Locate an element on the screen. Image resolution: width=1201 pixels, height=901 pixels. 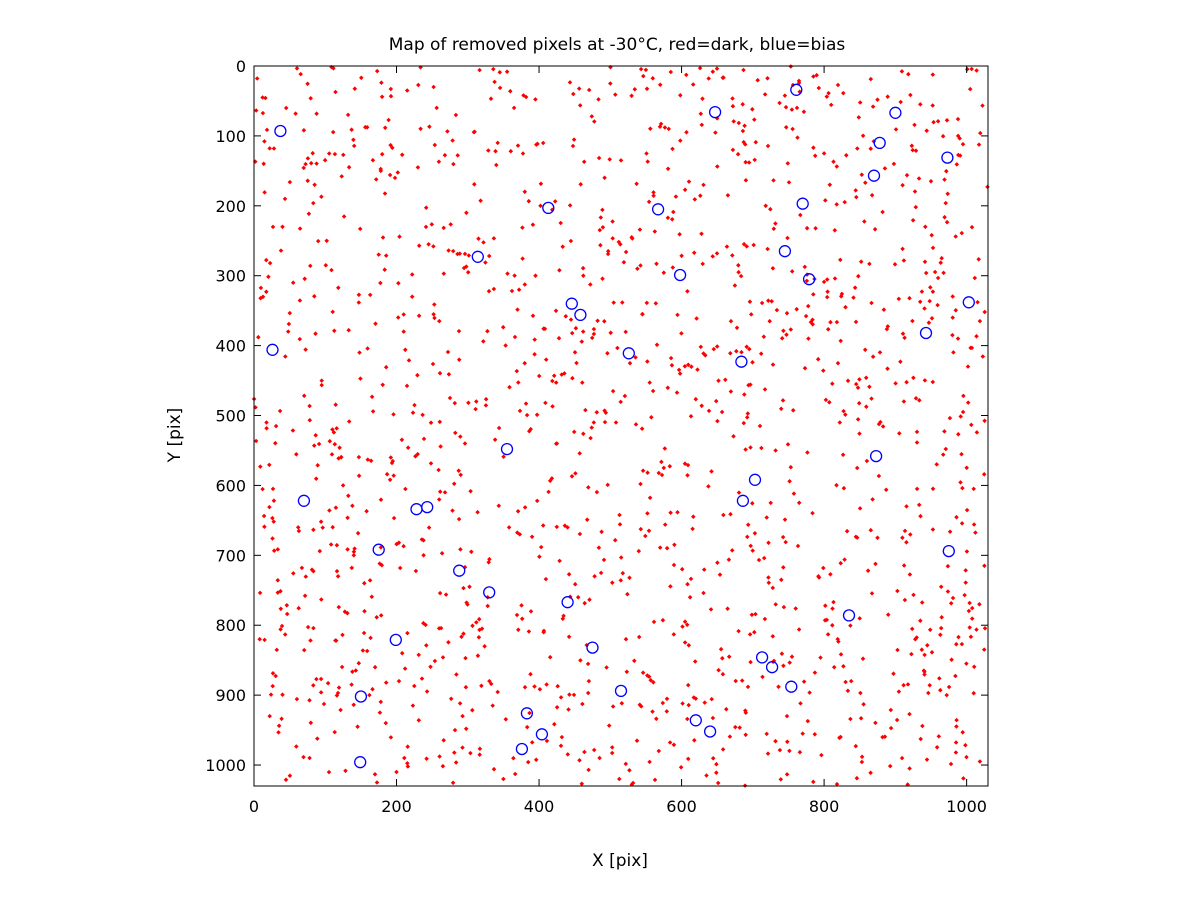
x-tick-label: 1000 is located at coordinates (966, 806).